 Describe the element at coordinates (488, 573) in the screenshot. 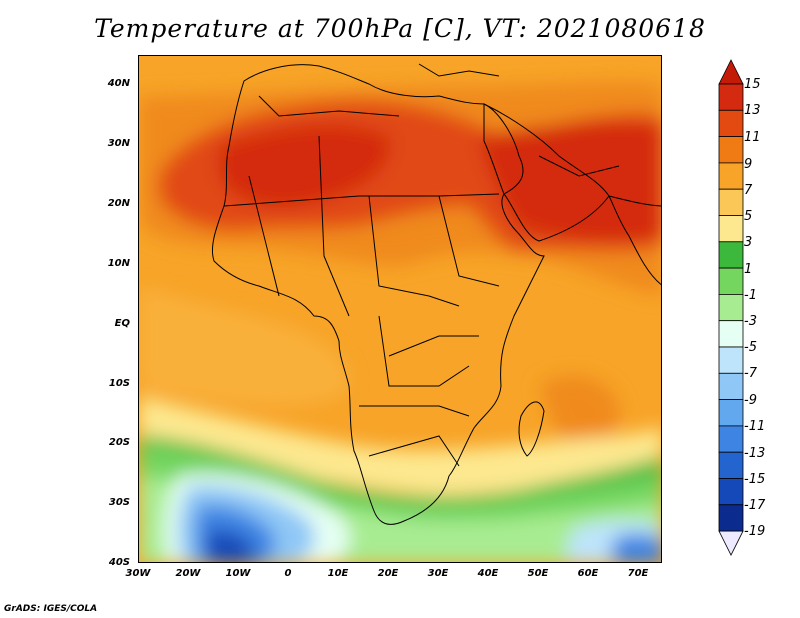

I see `lon-label: 40E` at that location.